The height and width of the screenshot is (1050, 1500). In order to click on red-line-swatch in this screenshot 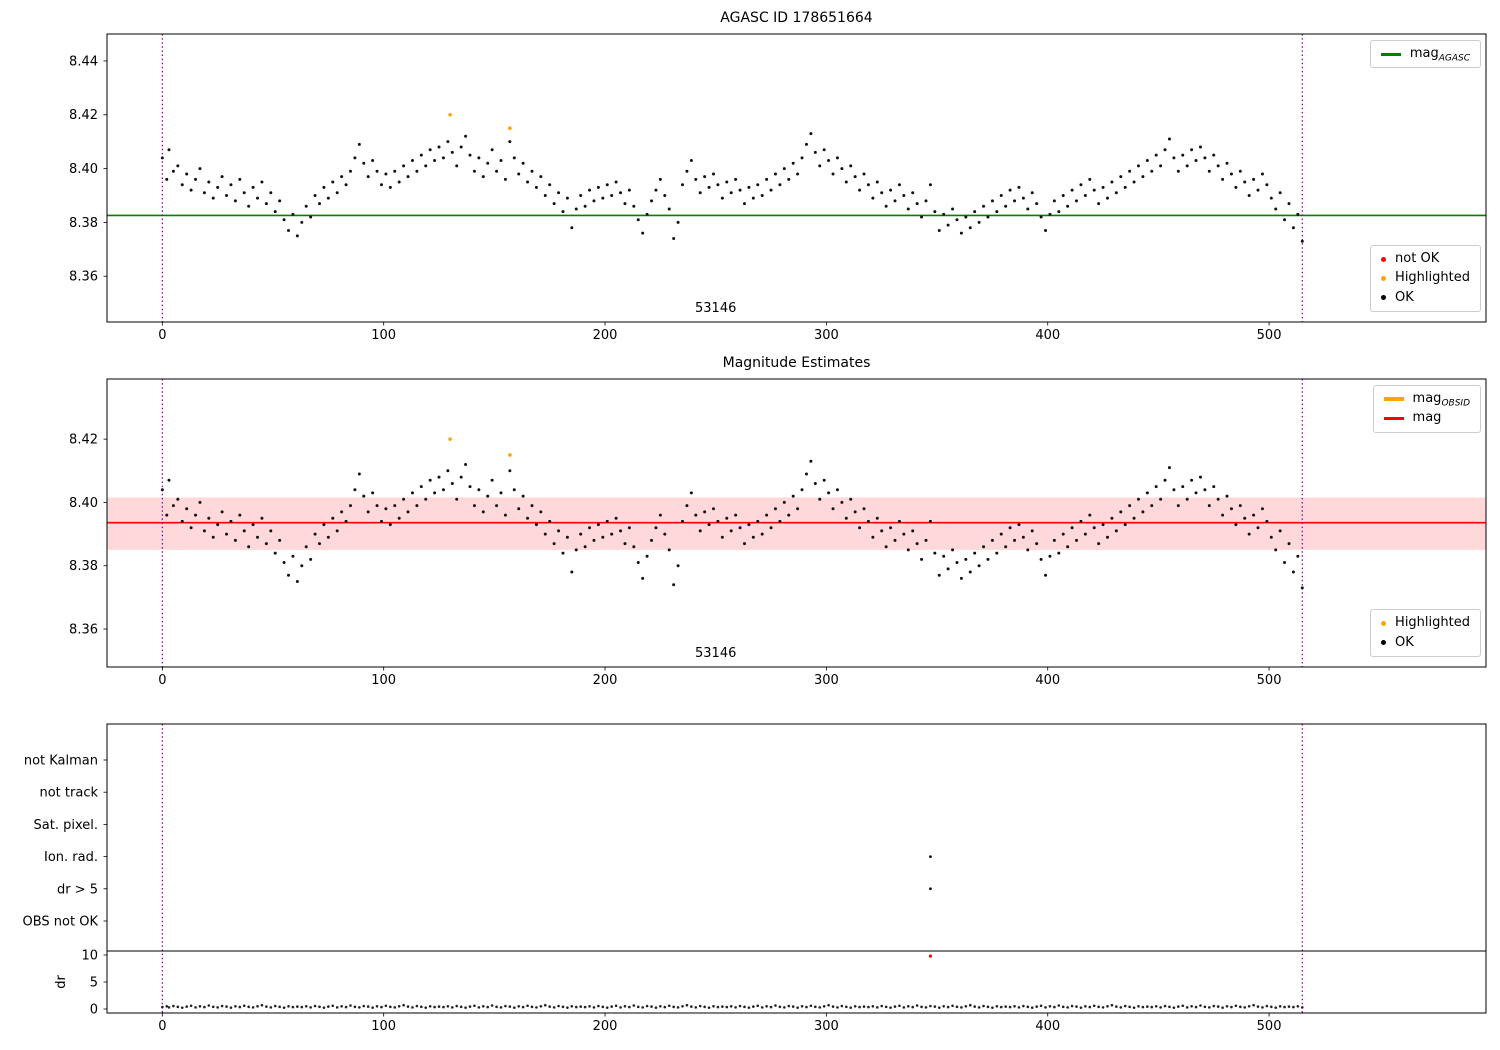, I will do `click(1393, 418)`.